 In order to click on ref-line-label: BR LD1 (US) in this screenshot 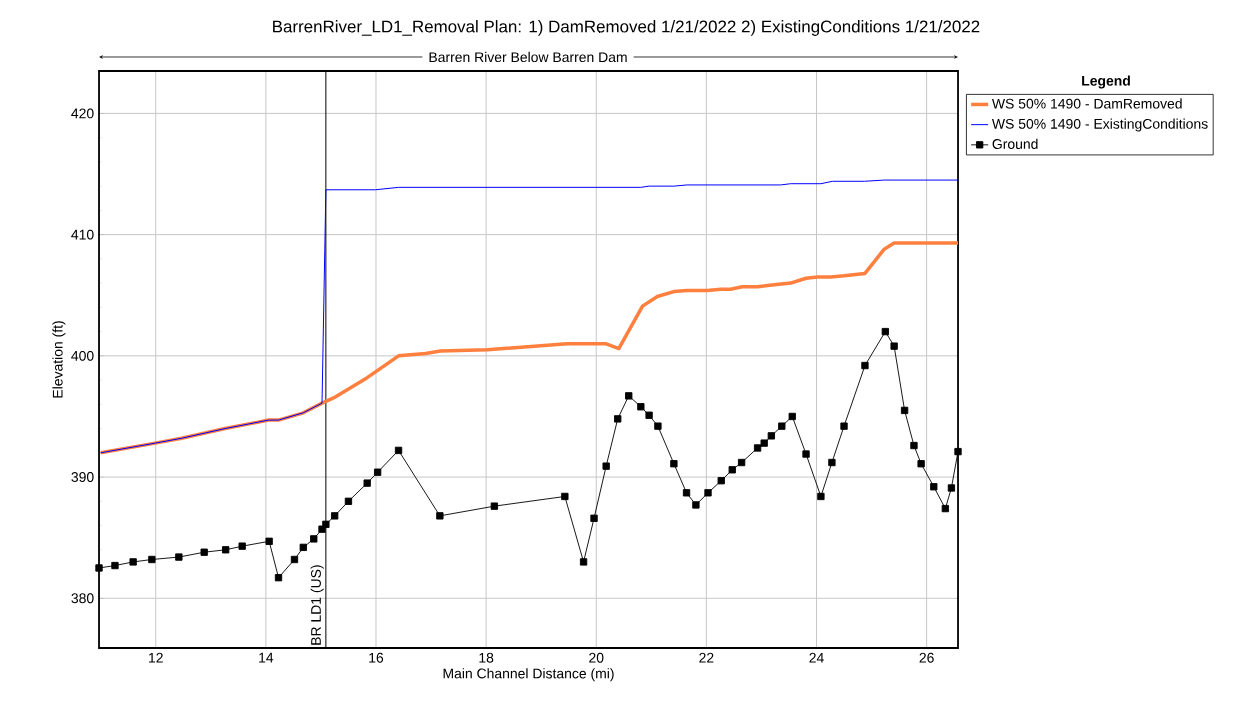, I will do `click(317, 605)`.